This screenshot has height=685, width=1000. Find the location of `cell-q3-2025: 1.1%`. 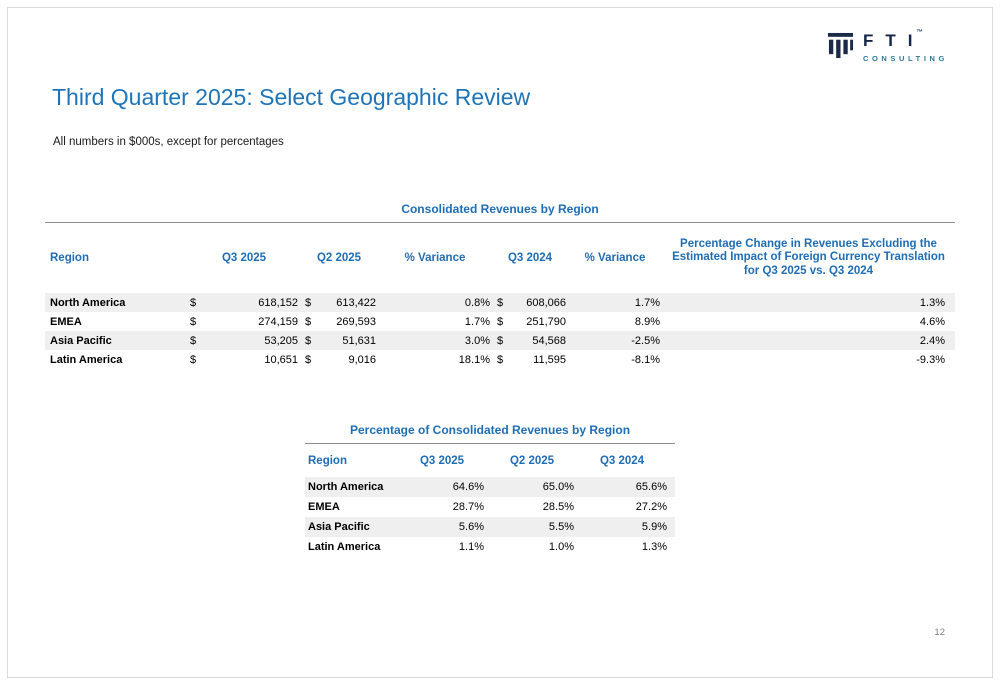

cell-q3-2025: 1.1% is located at coordinates (471, 547).